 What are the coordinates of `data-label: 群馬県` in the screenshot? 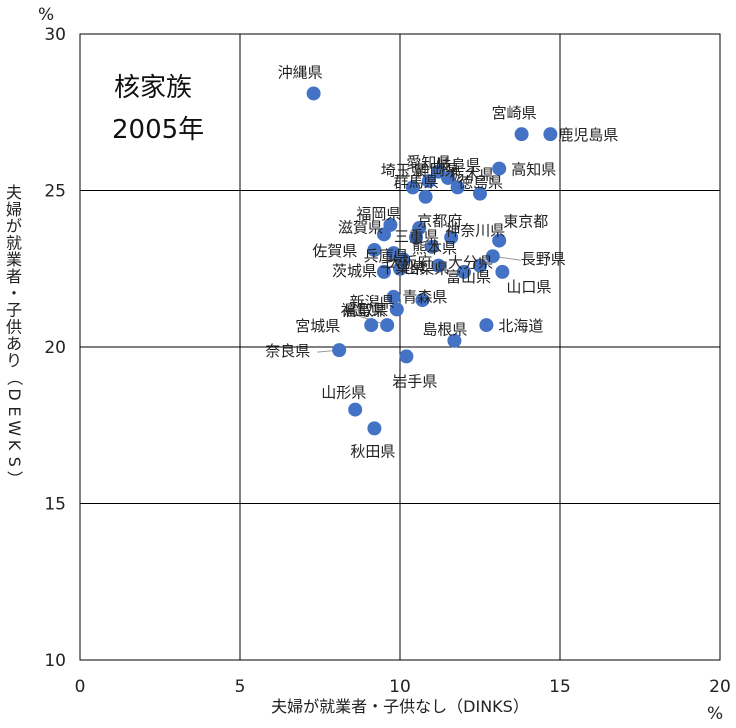 It's located at (416, 182).